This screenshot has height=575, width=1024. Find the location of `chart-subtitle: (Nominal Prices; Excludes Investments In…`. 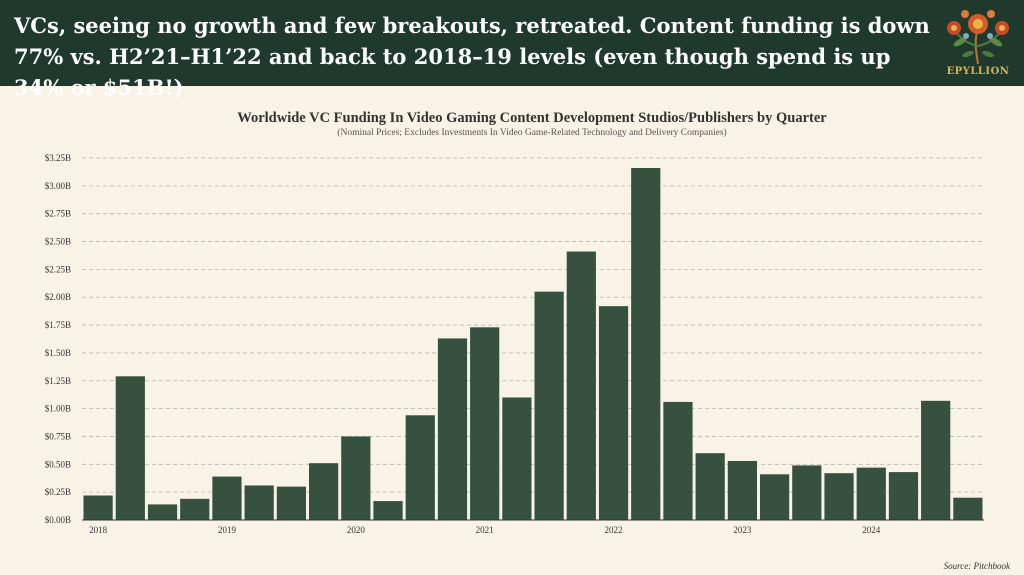

chart-subtitle: (Nominal Prices; Excludes Investments In… is located at coordinates (532, 133).